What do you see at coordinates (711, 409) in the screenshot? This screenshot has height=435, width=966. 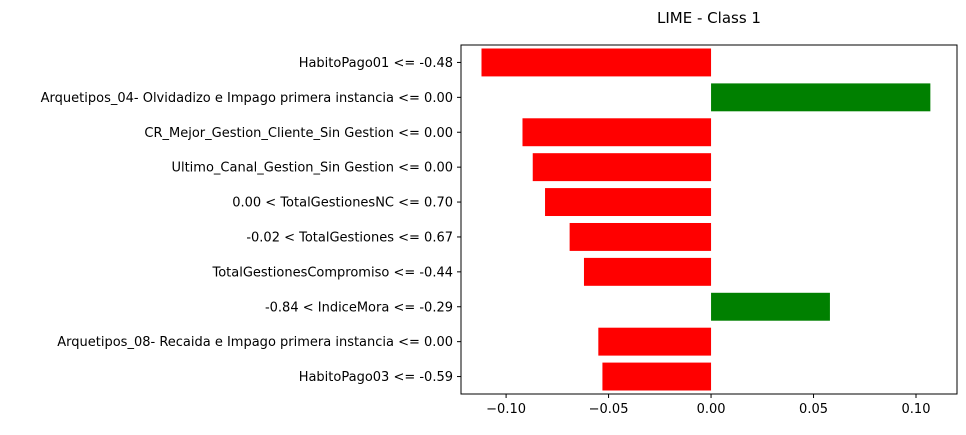 I see `x-tick-label: 0.00` at bounding box center [711, 409].